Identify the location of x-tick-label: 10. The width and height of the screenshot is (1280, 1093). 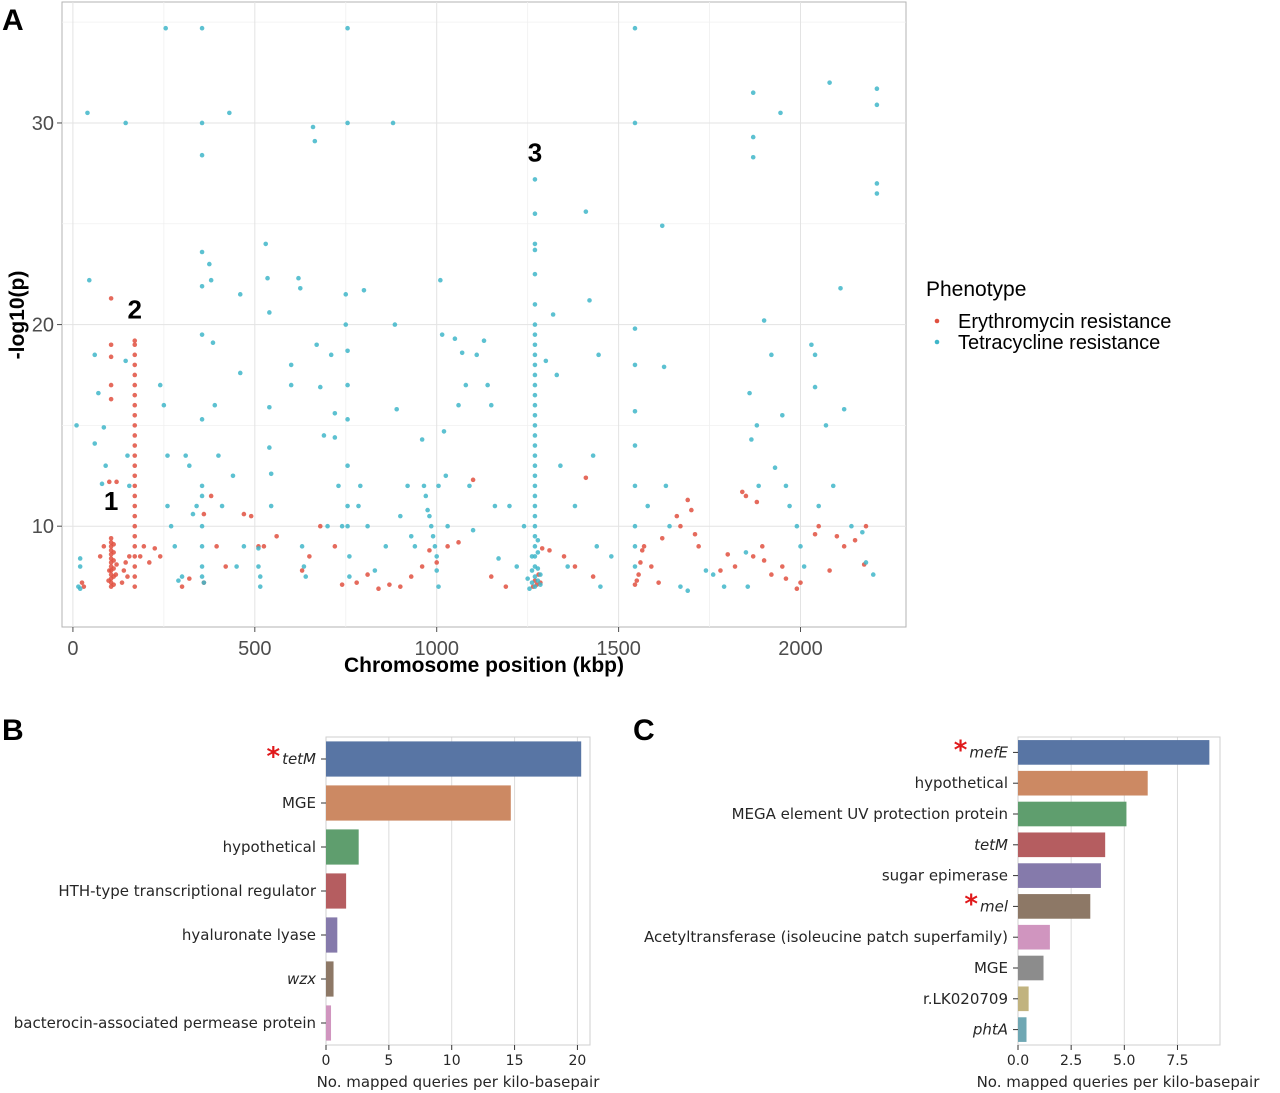
(452, 1061).